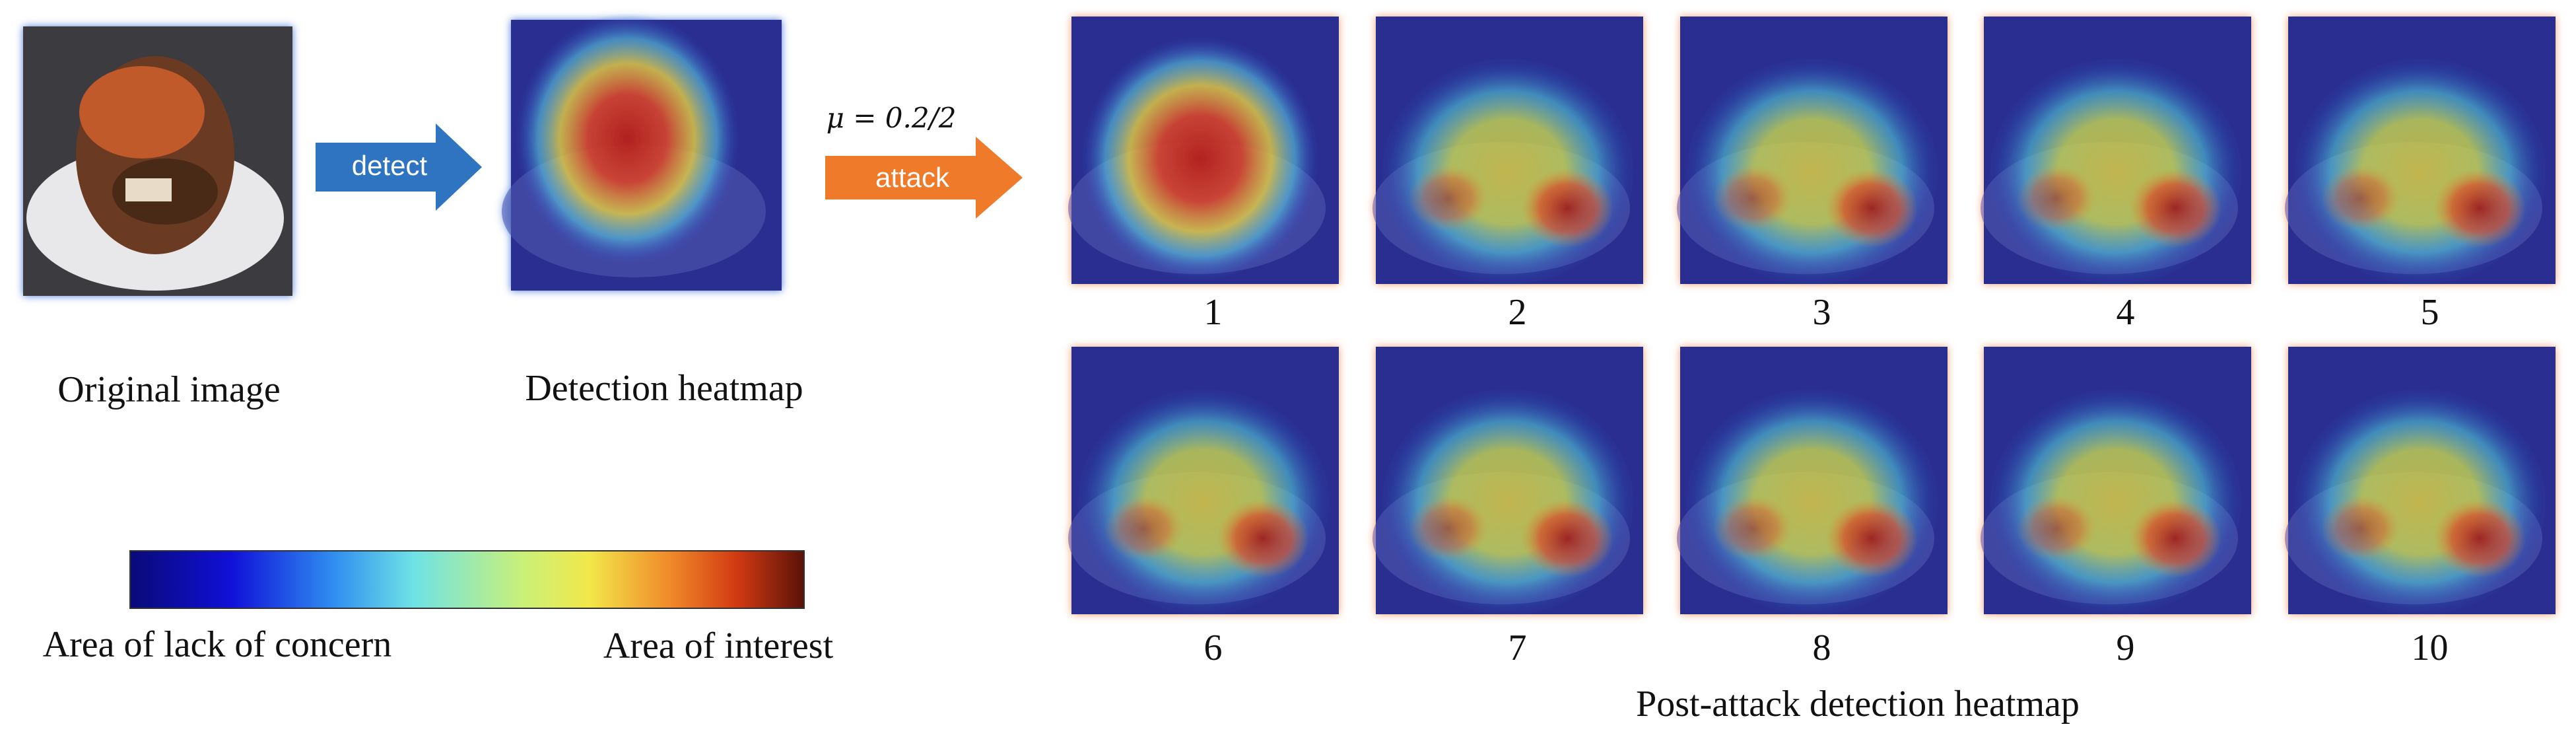  Describe the element at coordinates (2126, 313) in the screenshot. I see `tile-number: 4` at that location.